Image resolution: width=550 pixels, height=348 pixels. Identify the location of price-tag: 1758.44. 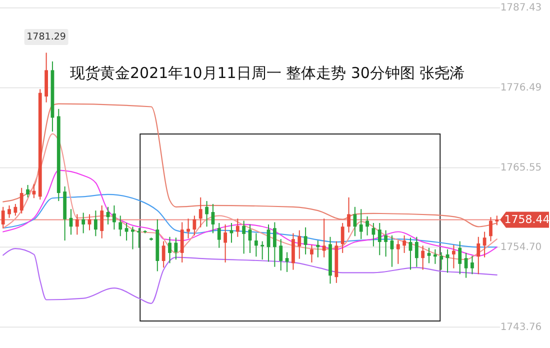
(525, 220).